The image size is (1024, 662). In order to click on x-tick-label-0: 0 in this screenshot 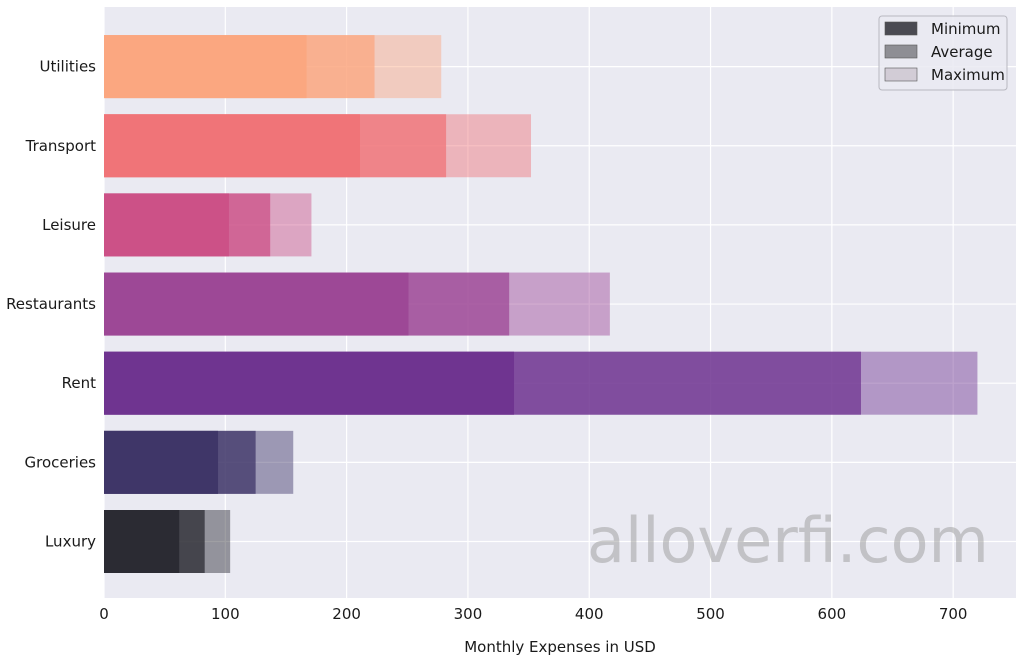, I will do `click(104, 614)`.